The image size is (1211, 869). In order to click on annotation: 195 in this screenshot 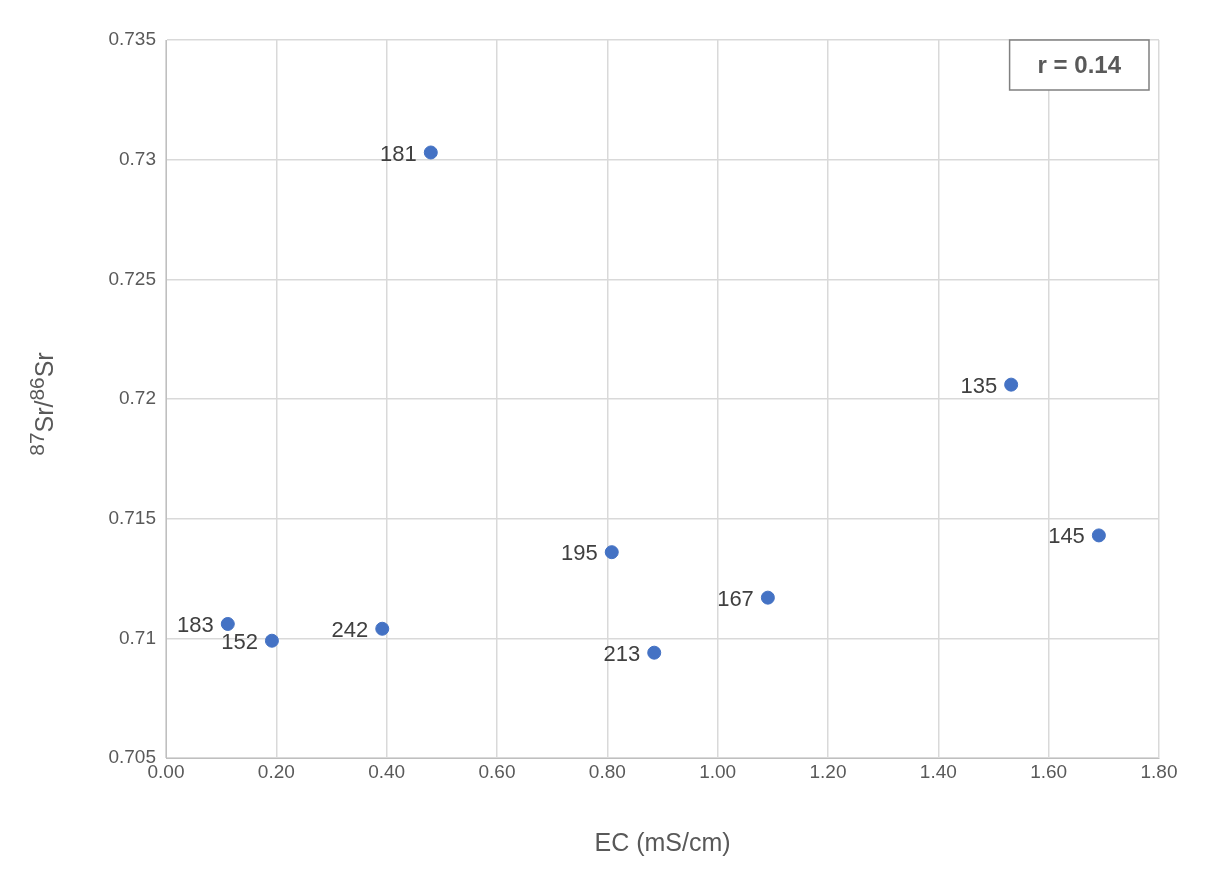, I will do `click(579, 553)`.